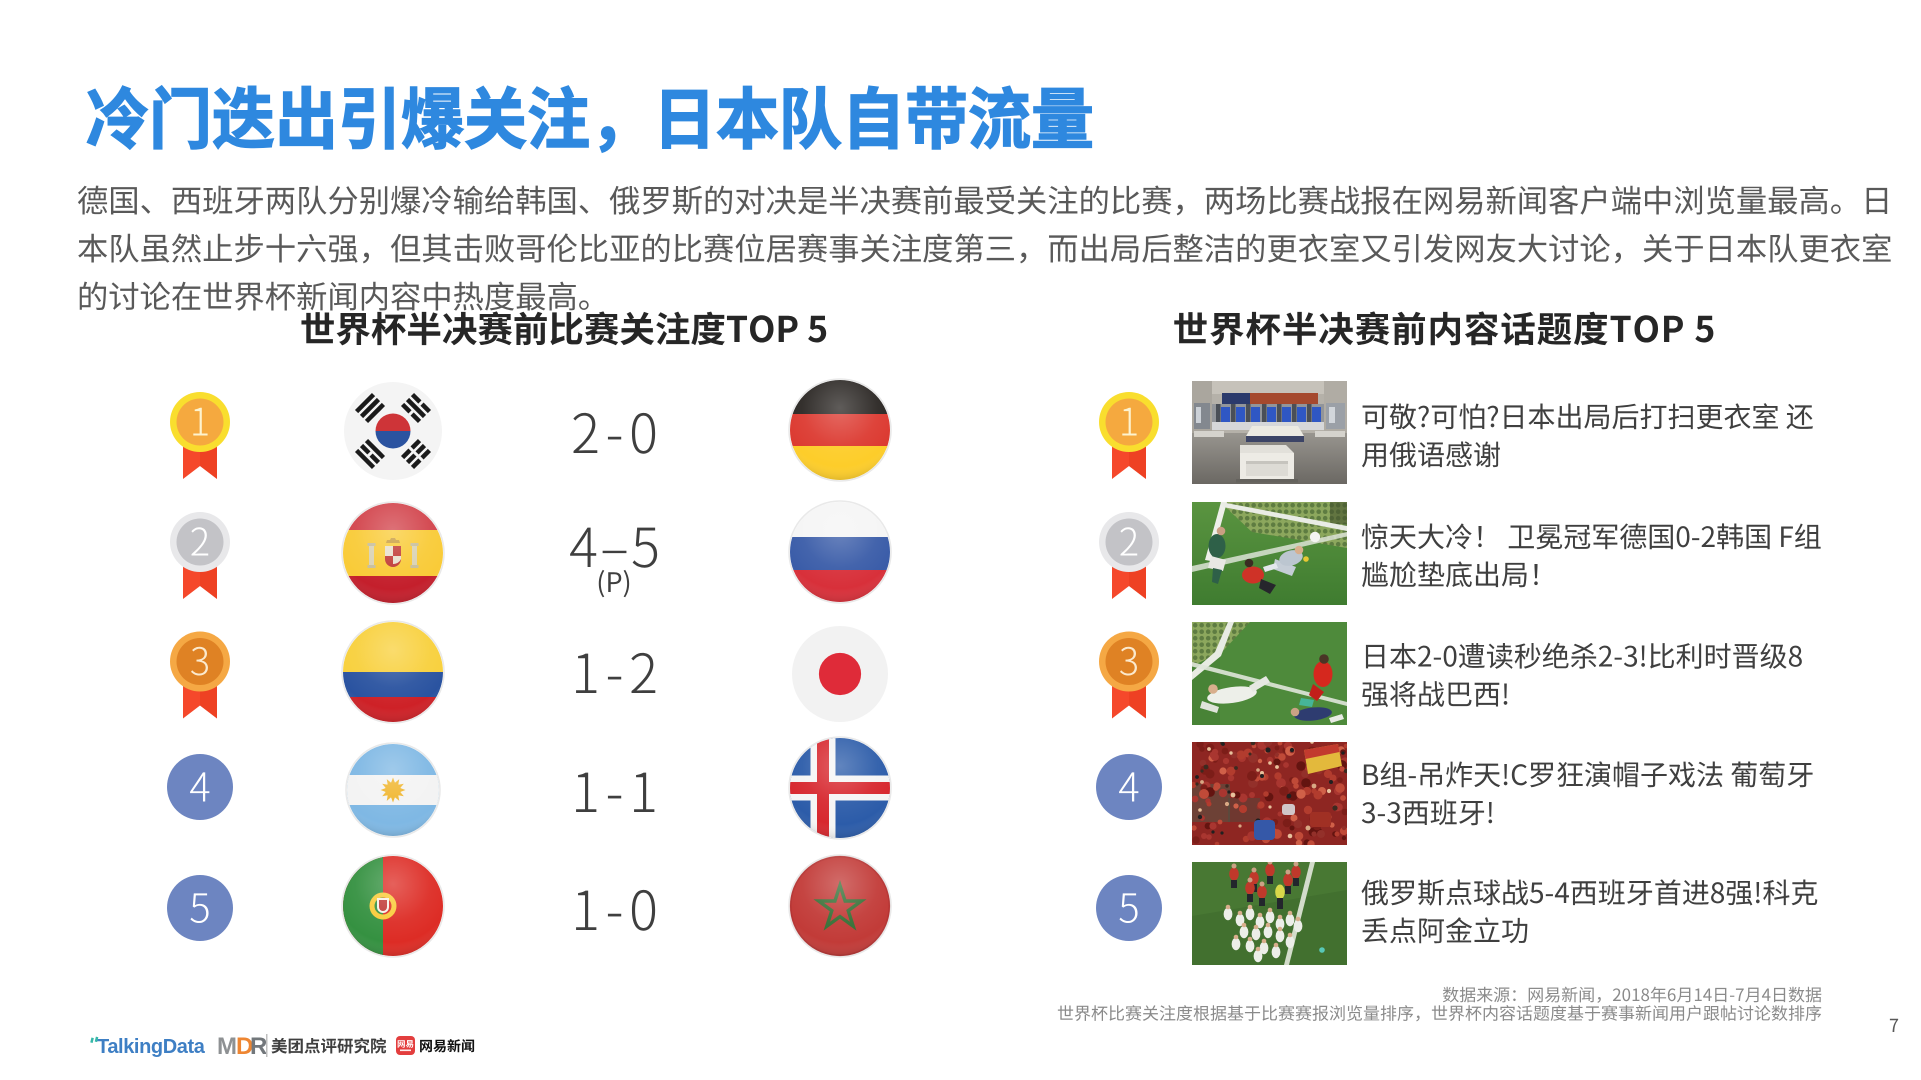  Describe the element at coordinates (244, 1046) in the screenshot. I see `svg-text: D` at that location.